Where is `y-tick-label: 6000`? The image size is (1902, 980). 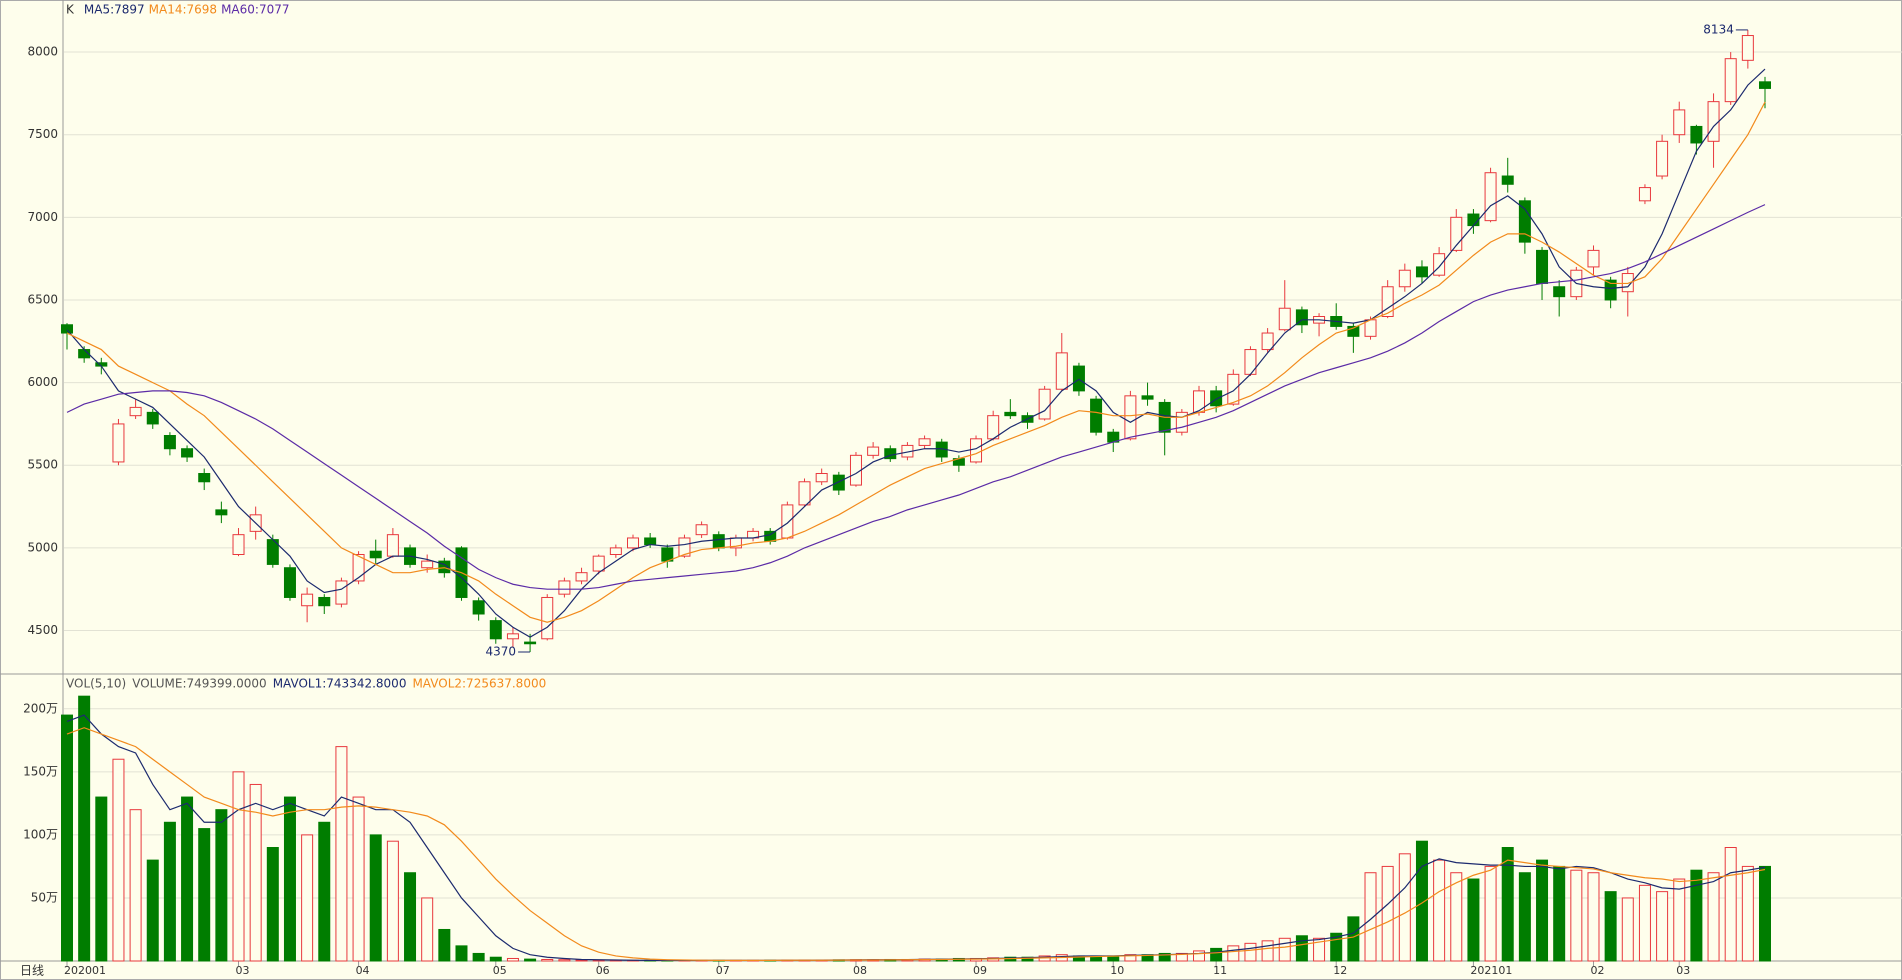 y-tick-label: 6000 is located at coordinates (42, 382).